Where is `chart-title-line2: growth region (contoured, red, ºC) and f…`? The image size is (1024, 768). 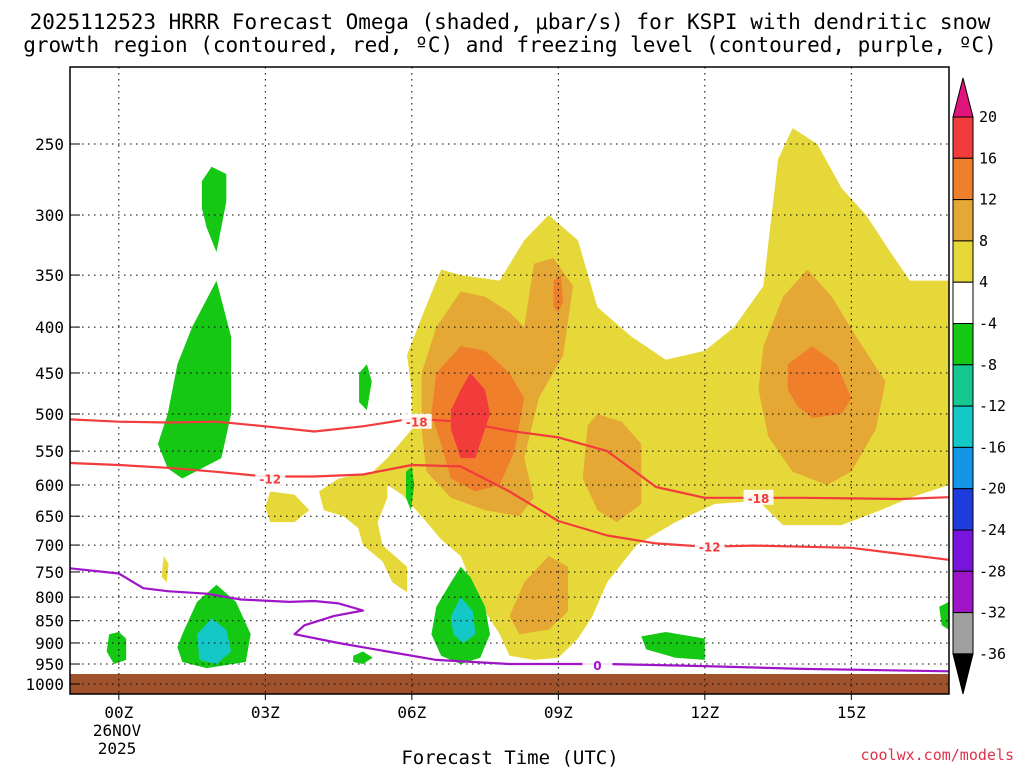
chart-title-line2: growth region (contoured, red, ºC) and f… is located at coordinates (510, 45).